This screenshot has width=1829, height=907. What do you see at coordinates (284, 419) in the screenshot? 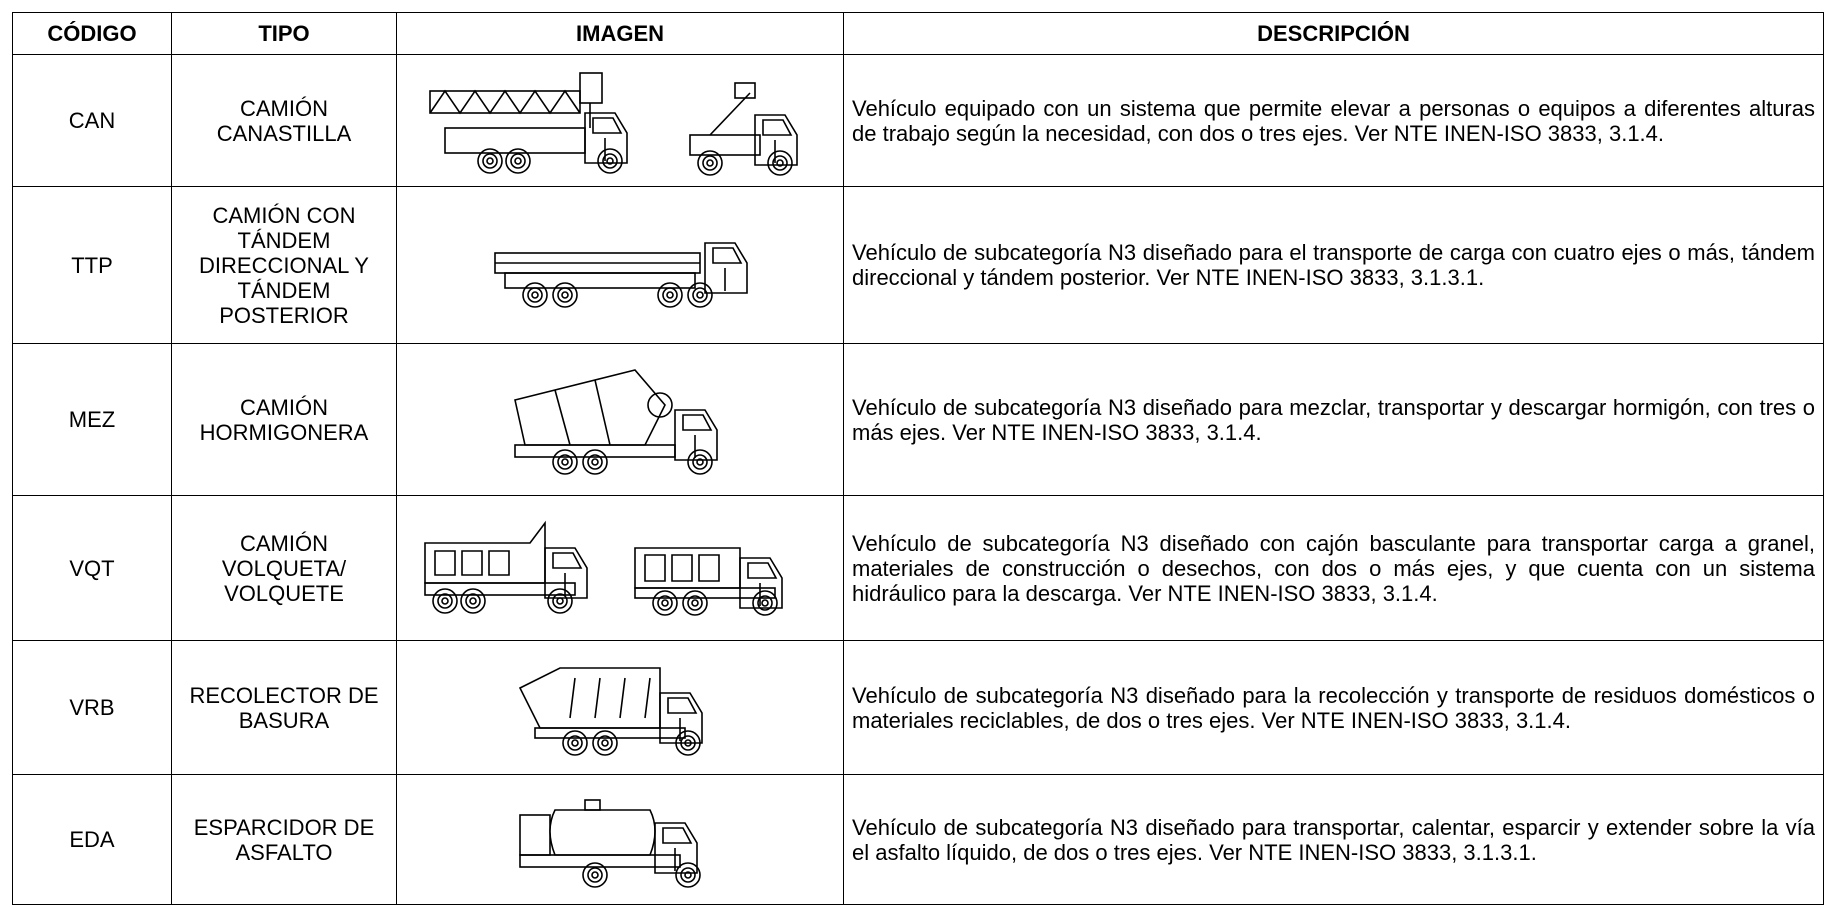
I see `type: CAMIÓN HORMIGONERA` at bounding box center [284, 419].